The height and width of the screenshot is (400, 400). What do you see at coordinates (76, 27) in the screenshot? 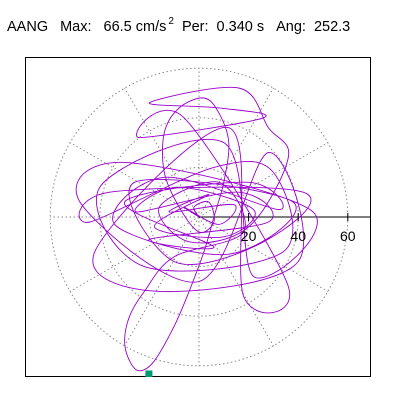
I see `max-label: Max:` at bounding box center [76, 27].